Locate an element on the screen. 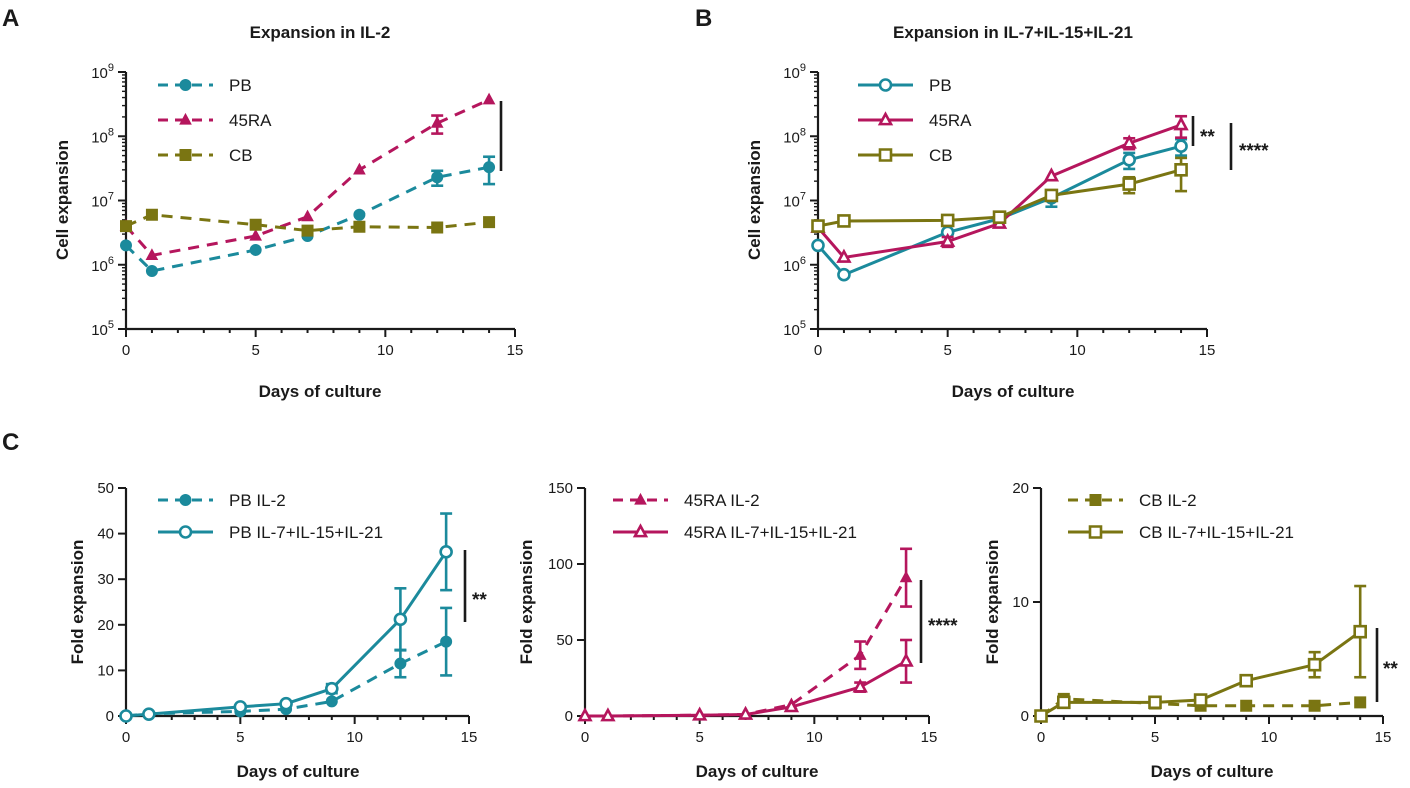 The height and width of the screenshot is (788, 1410). y-tick-label: 10 is located at coordinates (105, 670).